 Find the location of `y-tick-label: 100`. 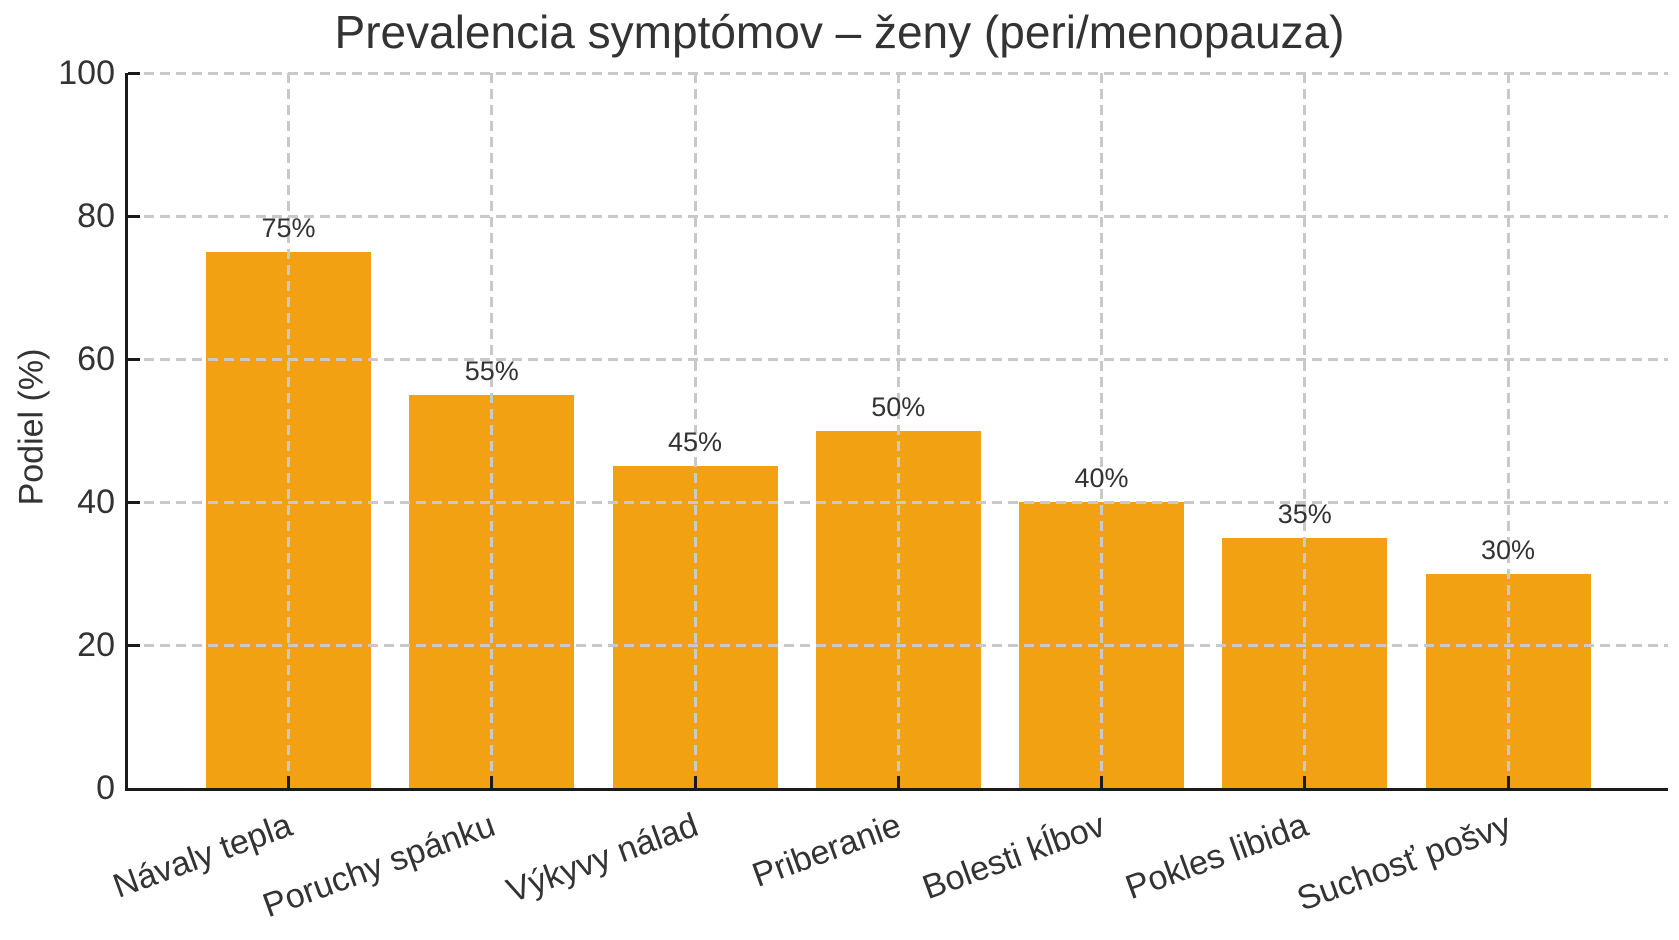

y-tick-label: 100 is located at coordinates (86, 73).